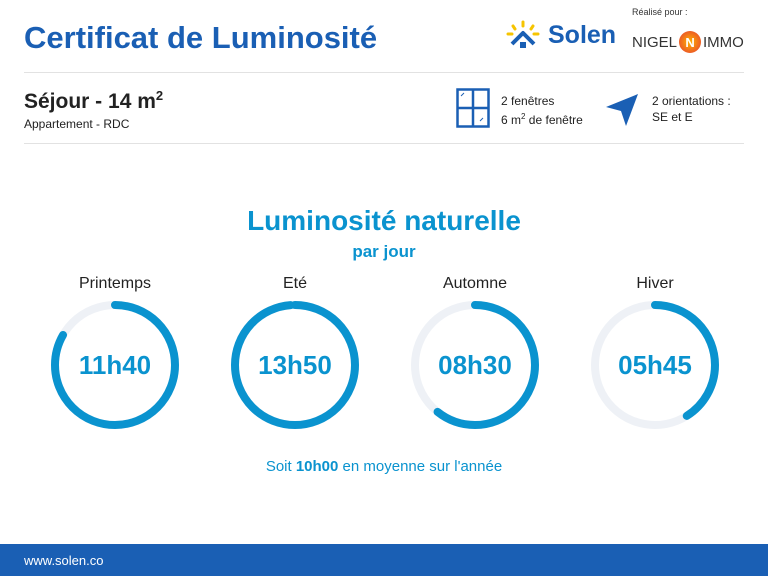  I want to click on footer-link: www.solen.co, so click(64, 560).